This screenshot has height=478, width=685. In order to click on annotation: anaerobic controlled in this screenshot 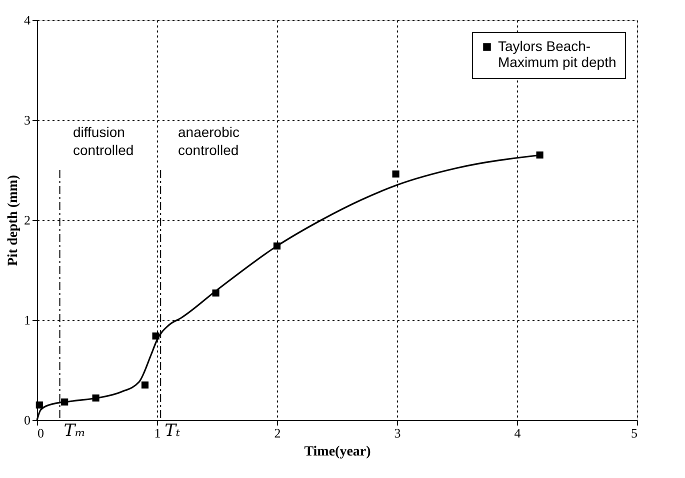, I will do `click(209, 141)`.